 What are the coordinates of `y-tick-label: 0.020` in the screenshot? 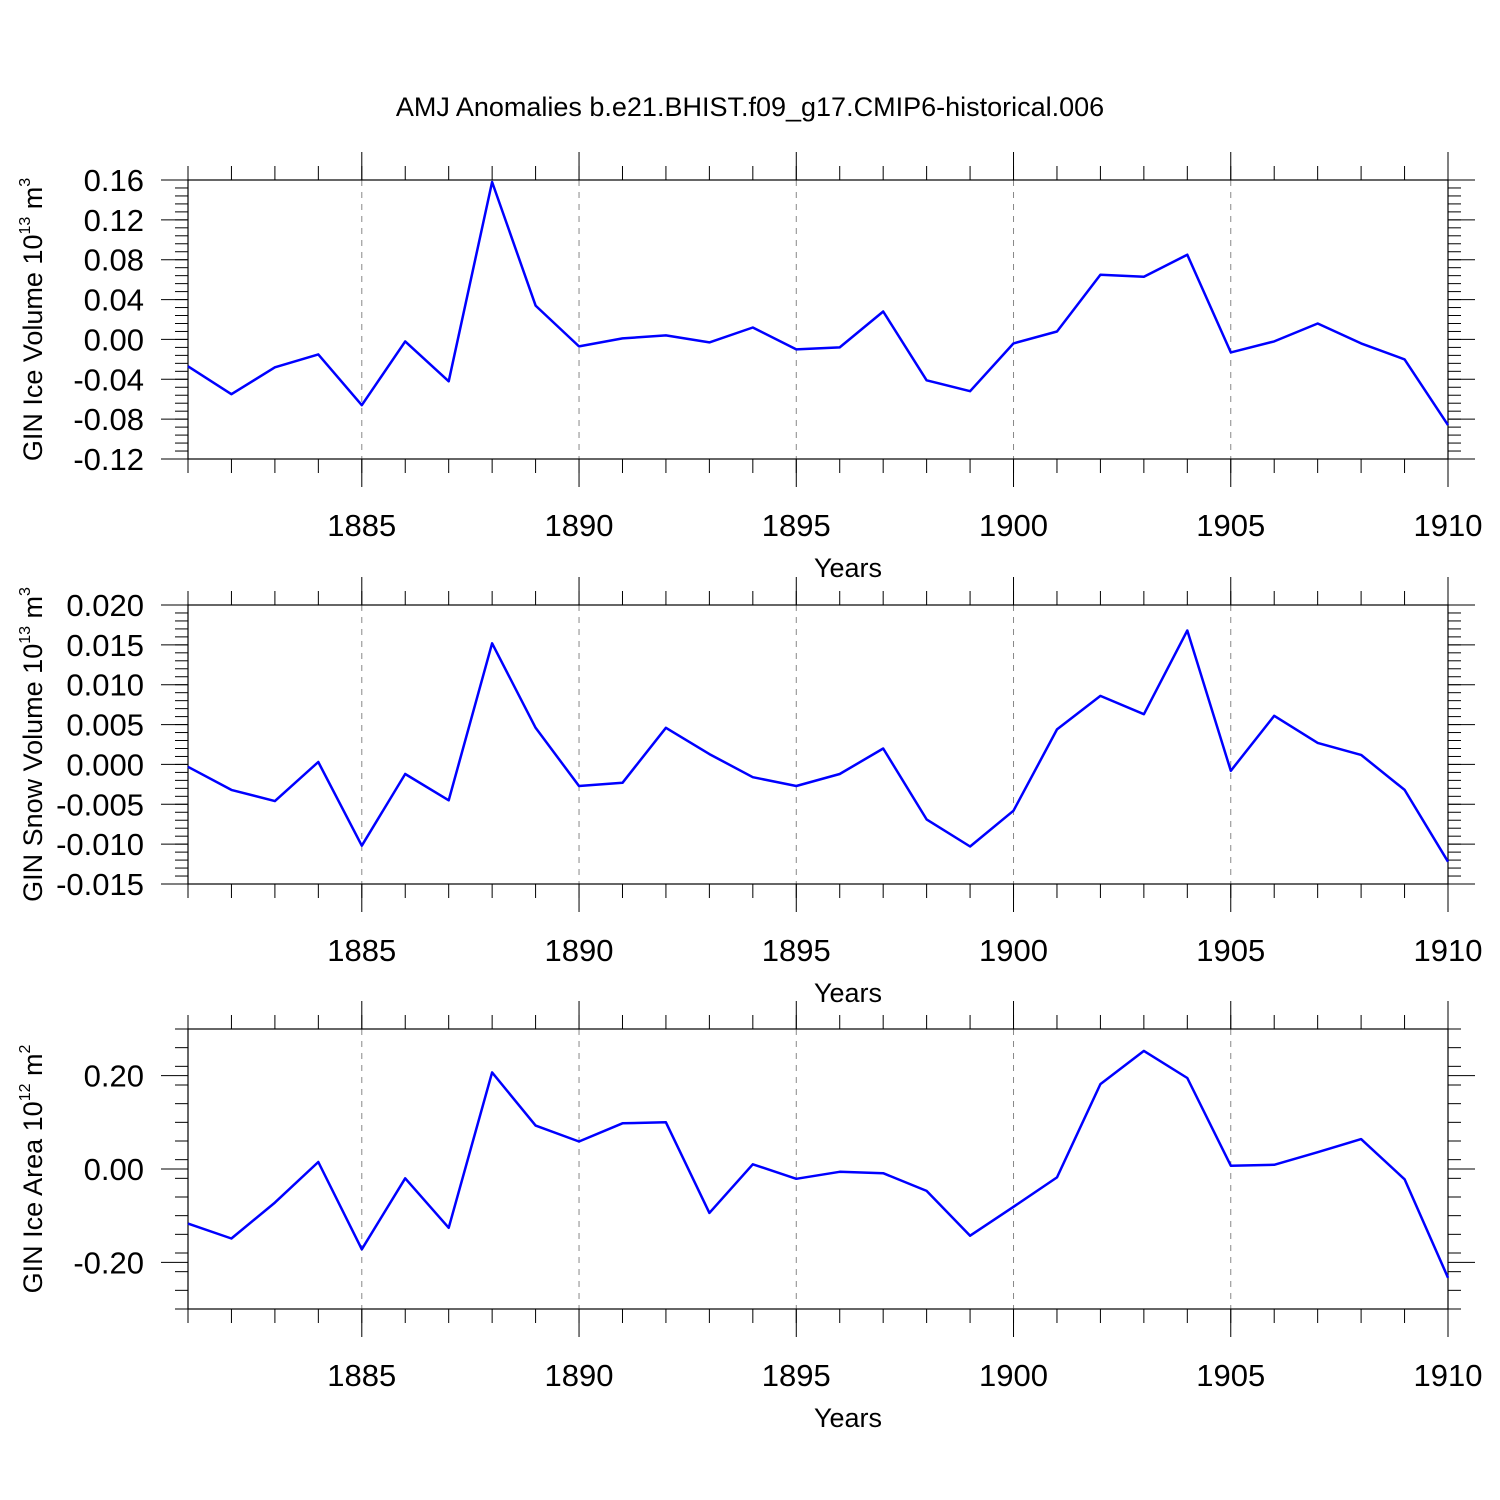 It's located at (105, 605).